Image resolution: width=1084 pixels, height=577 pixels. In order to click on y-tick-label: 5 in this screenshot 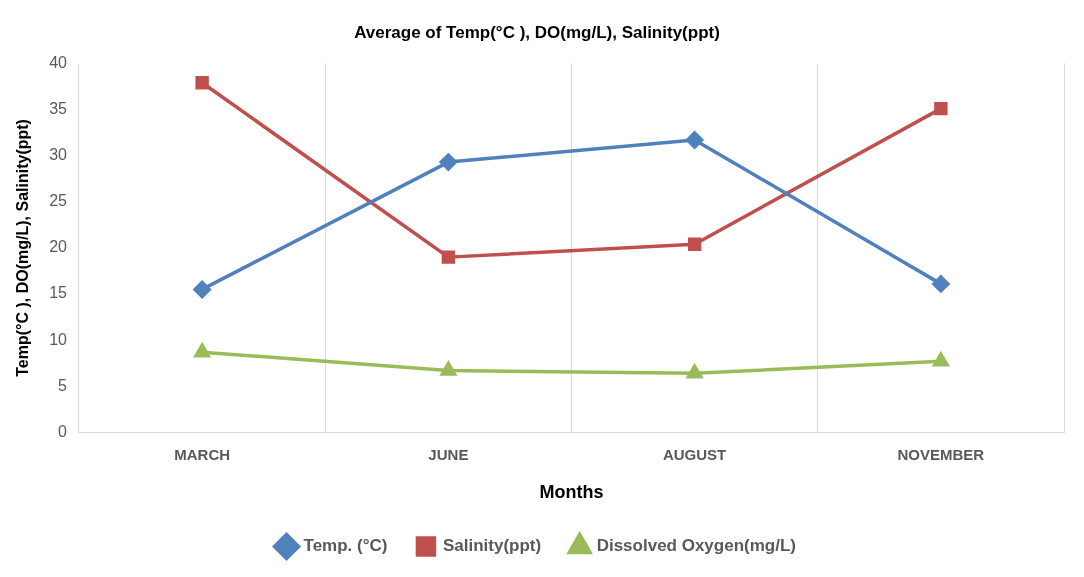, I will do `click(63, 385)`.